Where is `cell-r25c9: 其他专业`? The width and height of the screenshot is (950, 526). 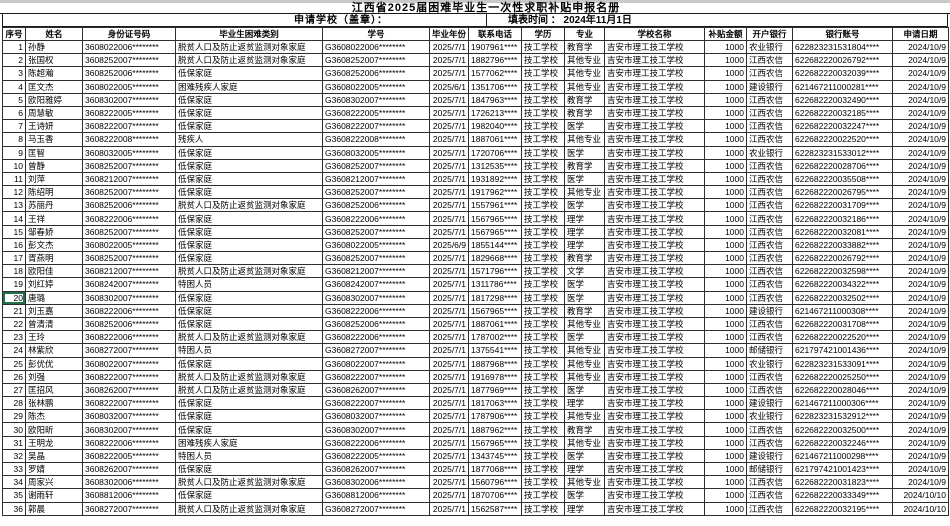 cell-r25c9: 其他专业 is located at coordinates (584, 363).